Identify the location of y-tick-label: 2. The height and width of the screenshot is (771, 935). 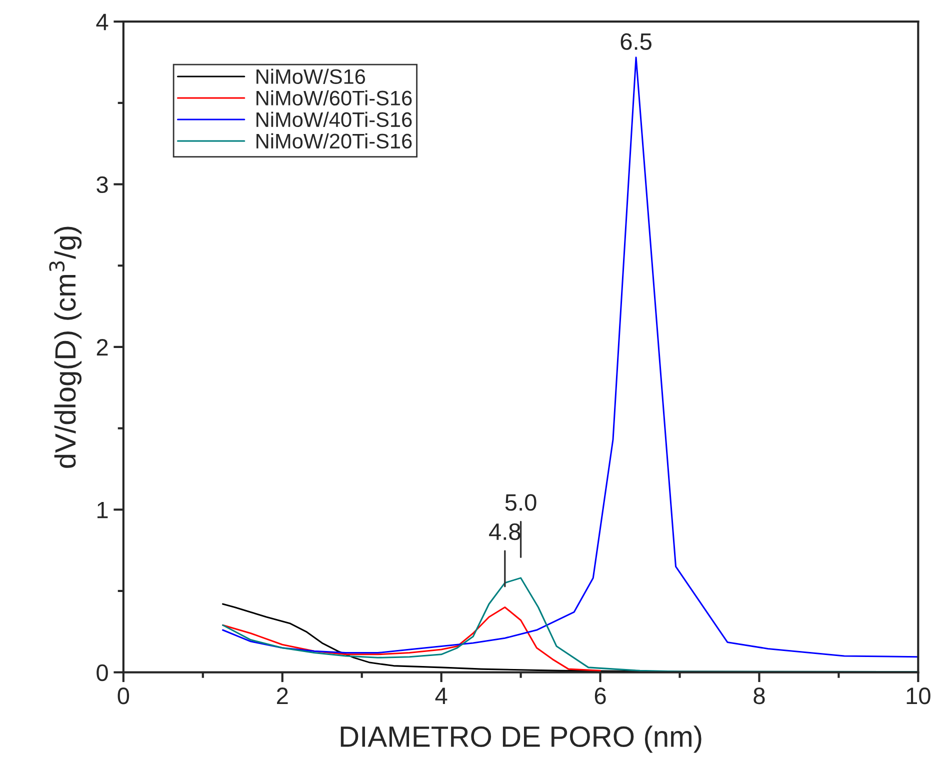
(102, 347).